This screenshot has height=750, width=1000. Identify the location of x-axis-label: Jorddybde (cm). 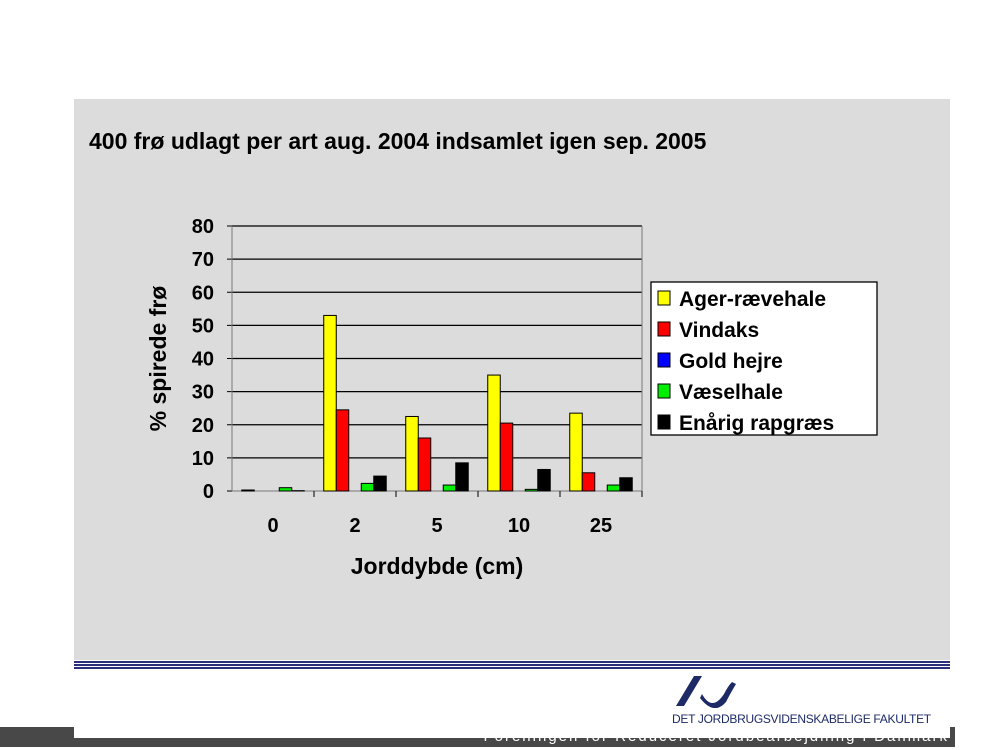
(437, 566).